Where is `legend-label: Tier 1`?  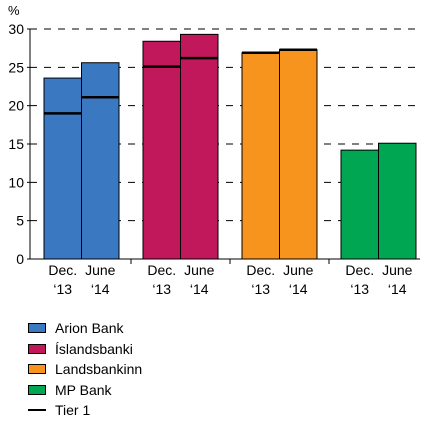 legend-label: Tier 1 is located at coordinates (73, 410).